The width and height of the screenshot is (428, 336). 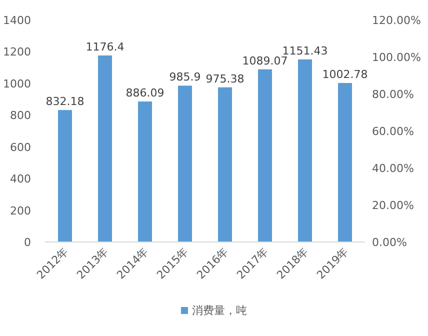 What do you see at coordinates (145, 93) in the screenshot?
I see `data-label: 886.09` at bounding box center [145, 93].